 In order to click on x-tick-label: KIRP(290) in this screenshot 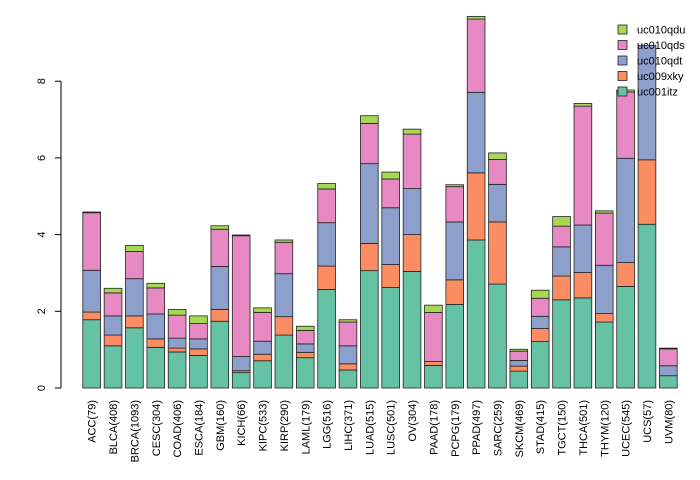, I will do `click(285, 425)`.